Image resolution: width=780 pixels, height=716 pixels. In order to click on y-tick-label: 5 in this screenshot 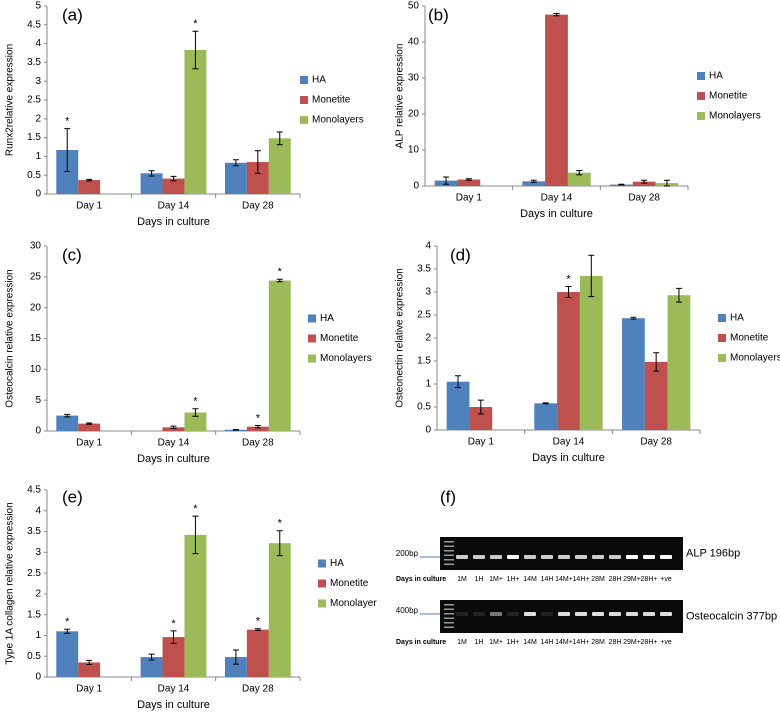, I will do `click(38, 400)`.